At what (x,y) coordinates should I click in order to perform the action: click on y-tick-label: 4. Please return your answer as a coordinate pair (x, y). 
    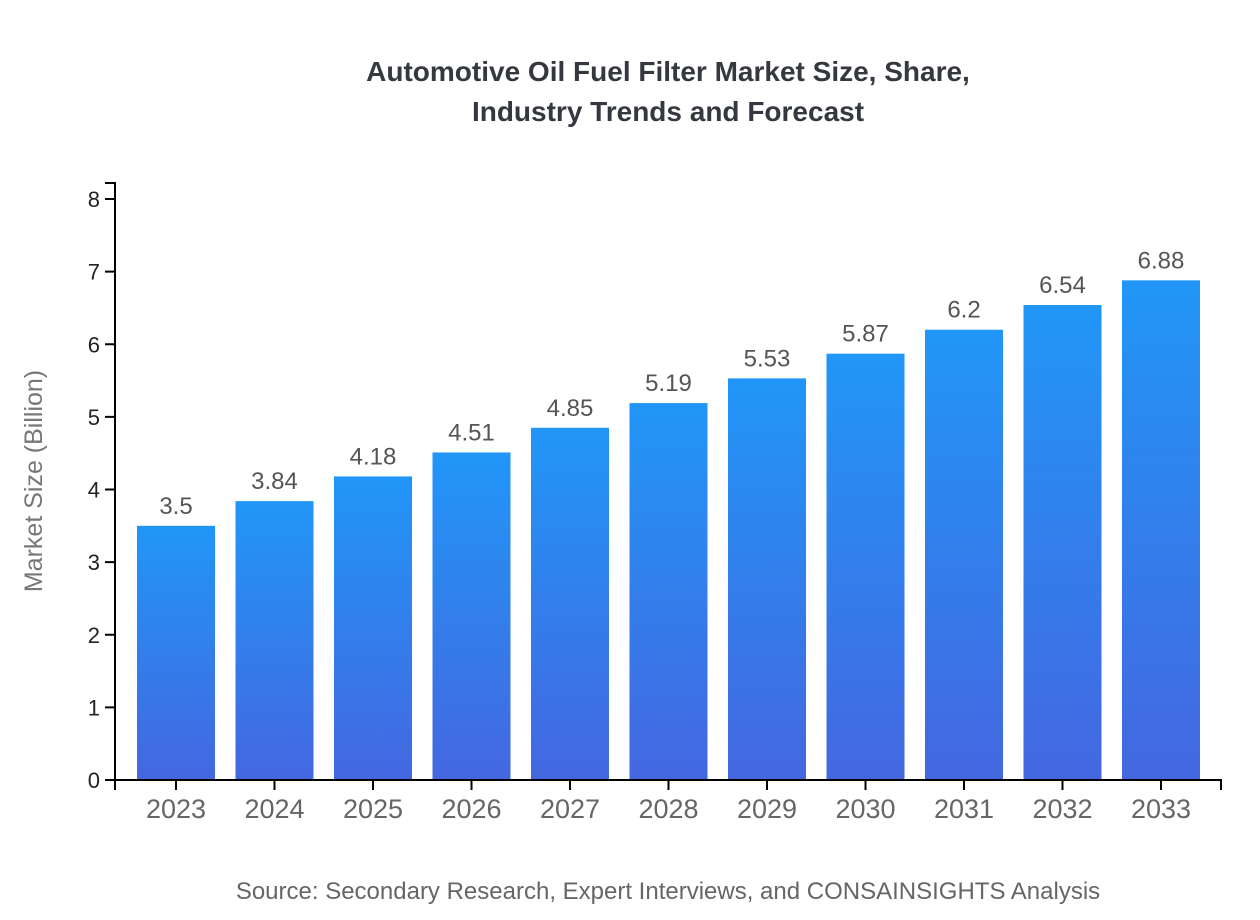
    Looking at the image, I should click on (94, 490).